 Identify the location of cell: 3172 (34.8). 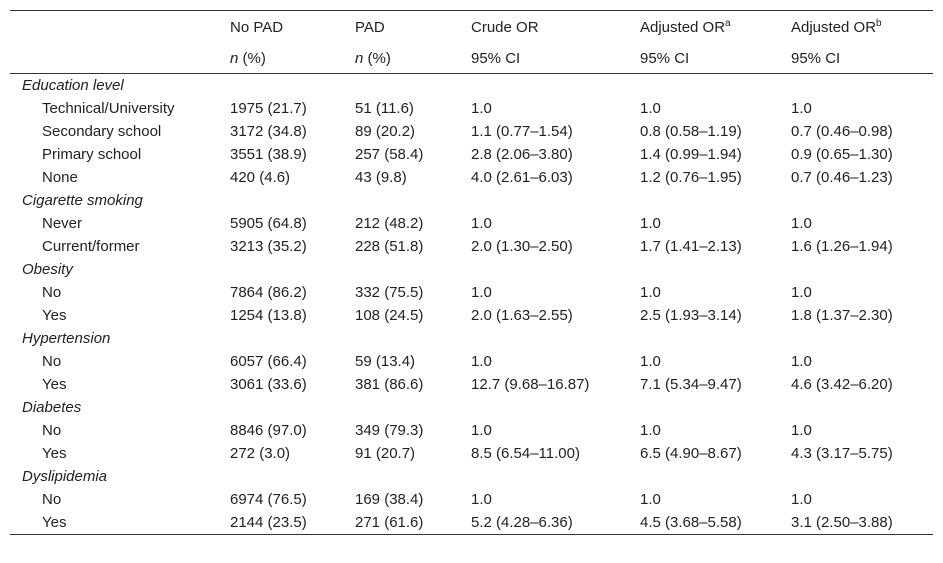
(268, 131).